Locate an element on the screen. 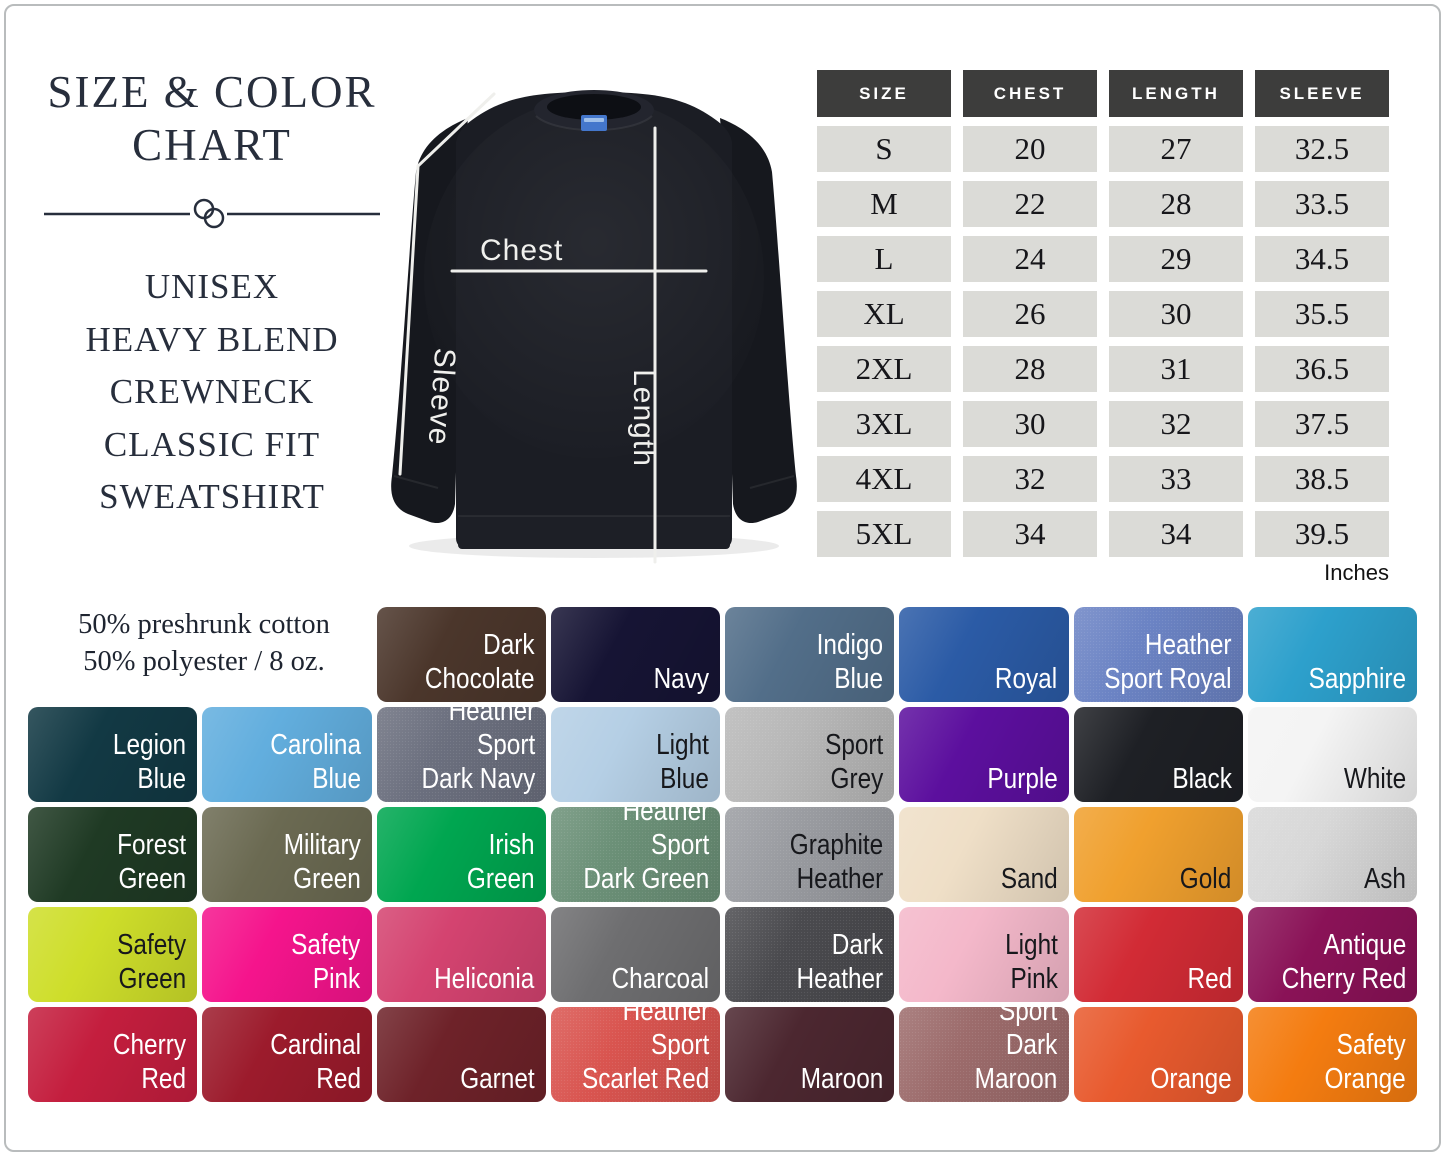 The width and height of the screenshot is (1445, 1156). color-swatch-label: Heather Sport Dark Green is located at coordinates (646, 851).